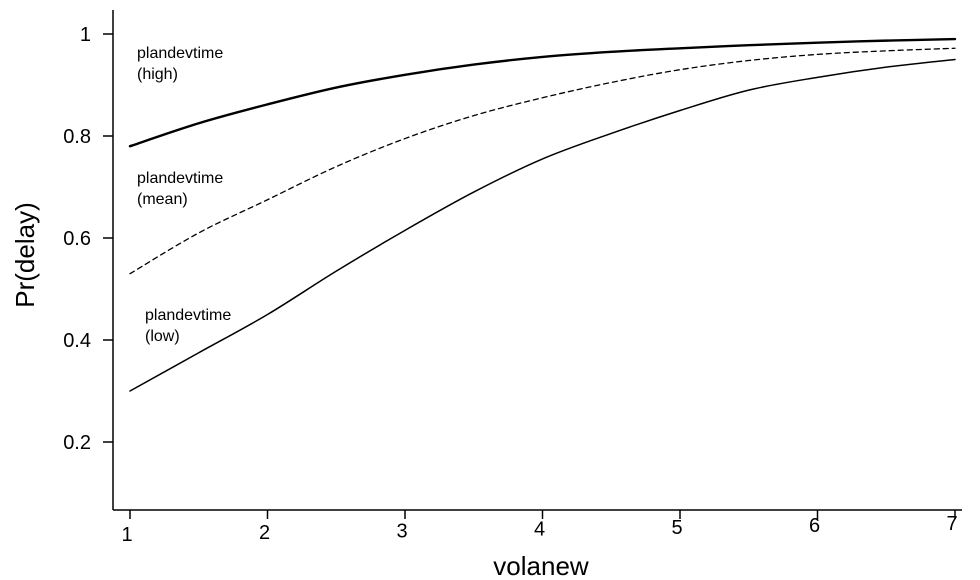 The width and height of the screenshot is (980, 580). I want to click on series-label-mean: plandevtime, so click(180, 178).